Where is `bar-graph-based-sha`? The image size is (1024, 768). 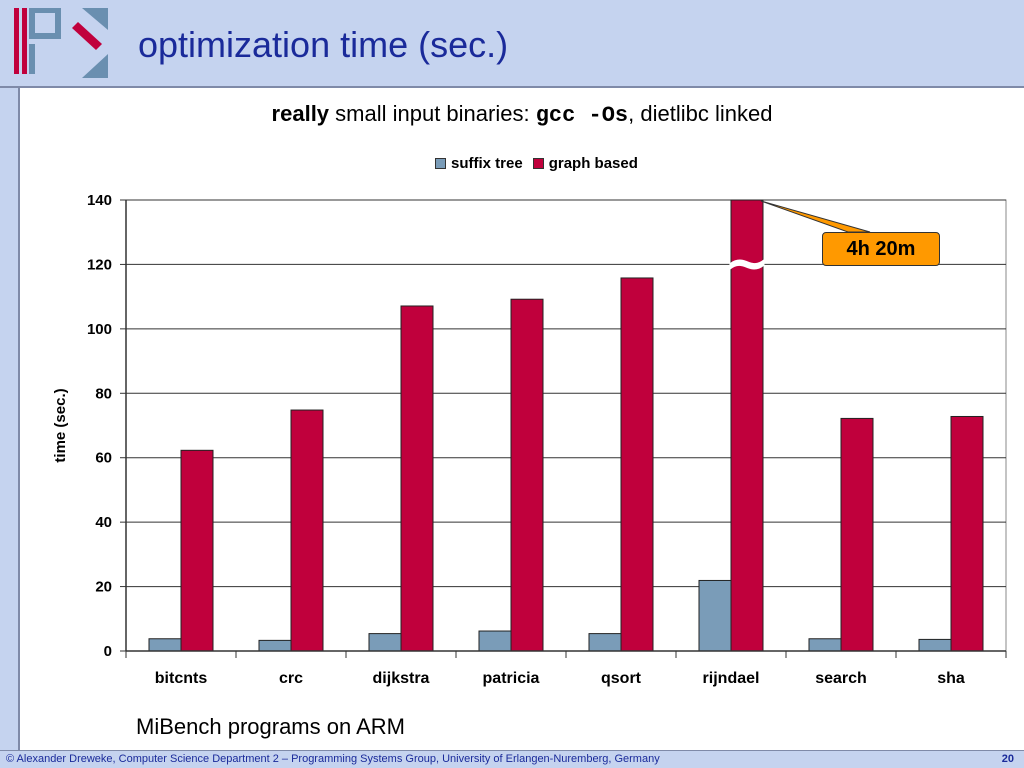
bar-graph-based-sha is located at coordinates (967, 533).